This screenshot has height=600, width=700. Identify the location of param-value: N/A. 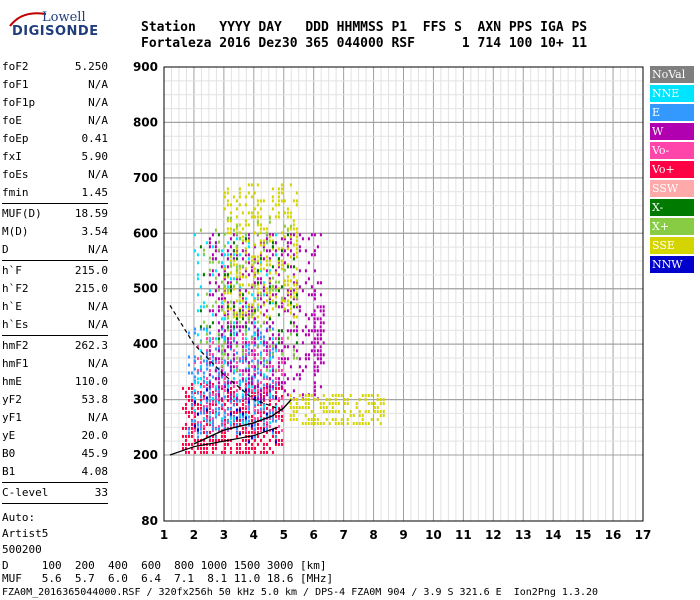
(98, 120).